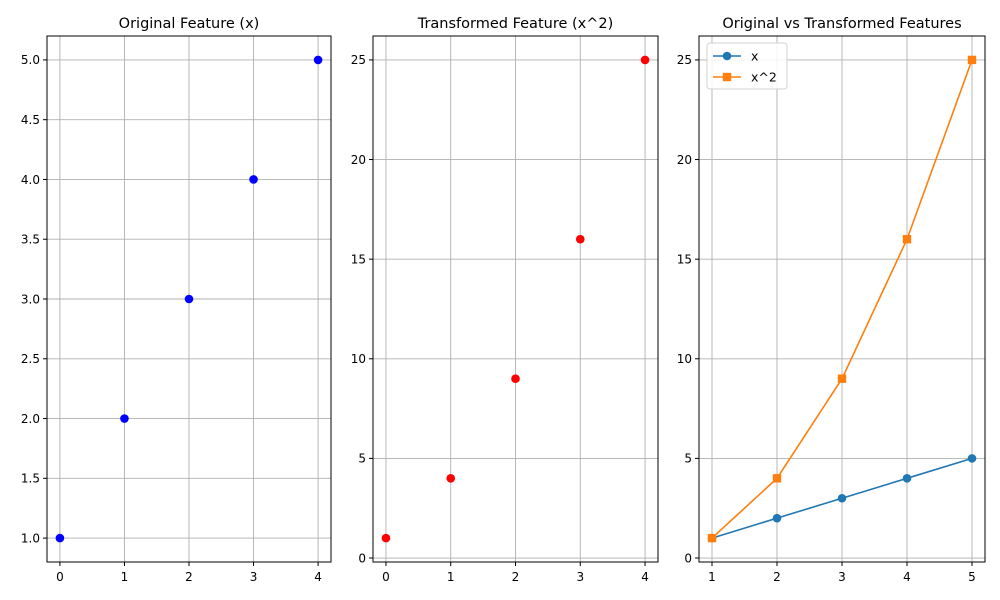  I want to click on legend: x x^2, so click(747, 66).